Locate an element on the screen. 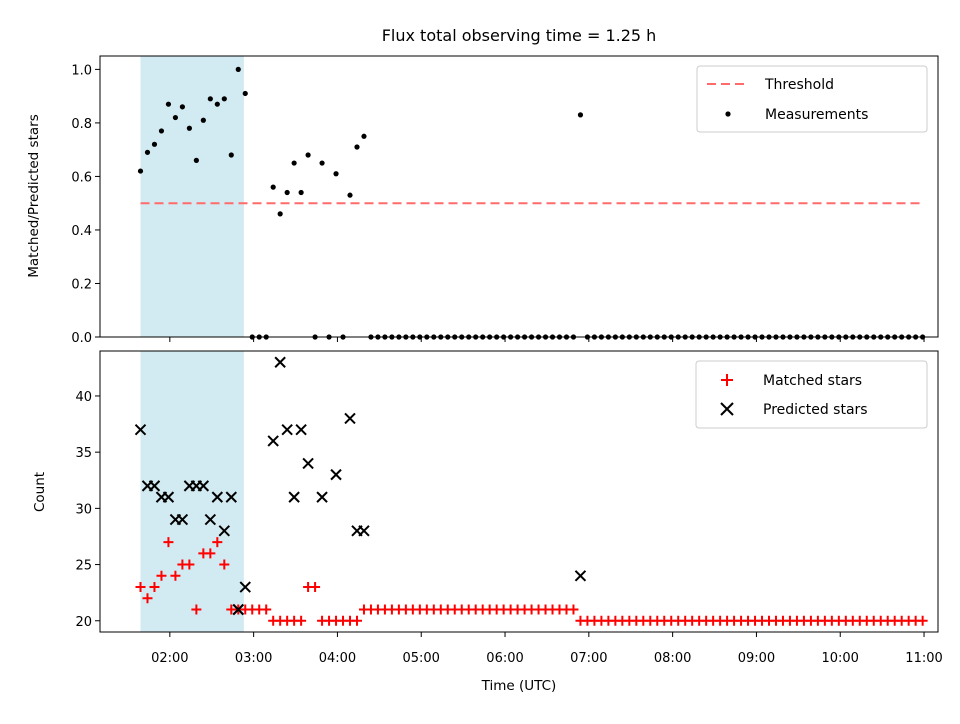 The image size is (960, 724). top-legend: Threshold Measurements is located at coordinates (812, 99).